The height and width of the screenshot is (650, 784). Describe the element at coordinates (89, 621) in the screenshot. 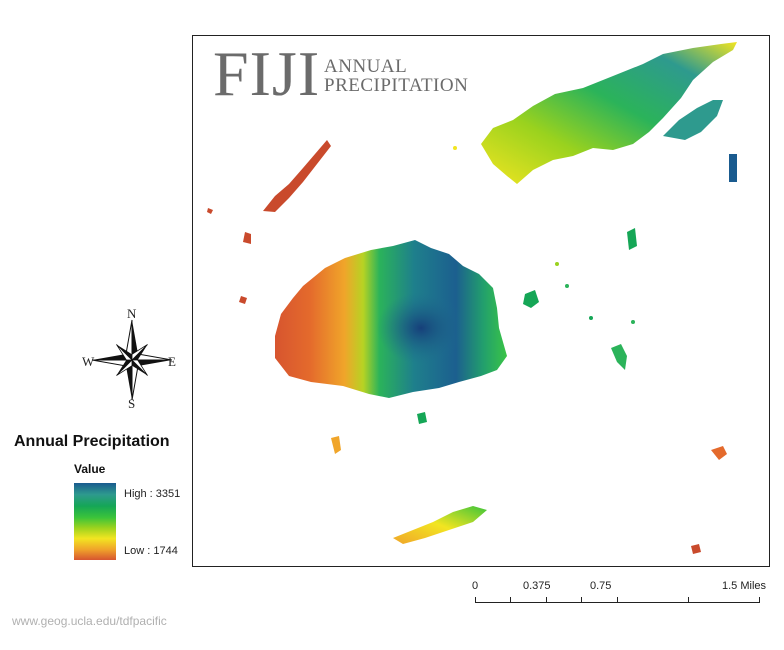

I see `source-credit: www.geog.ucla.edu/tdfpacific` at that location.